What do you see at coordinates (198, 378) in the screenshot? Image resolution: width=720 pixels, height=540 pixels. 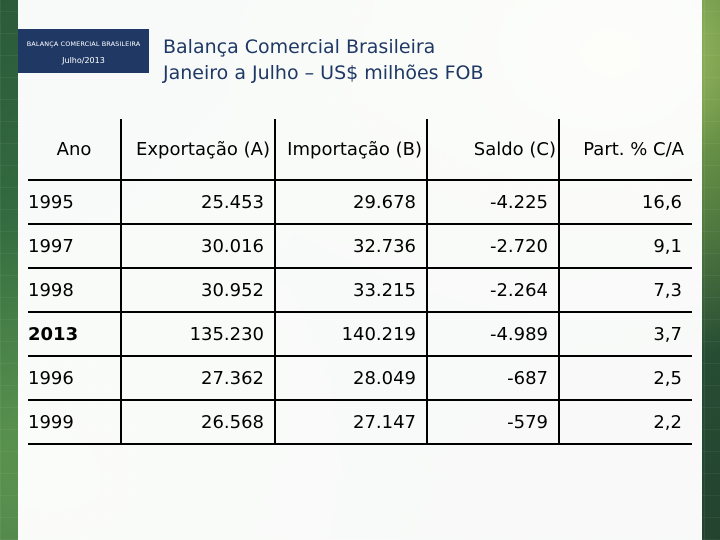 I see `cell-exportacao: 27.362` at bounding box center [198, 378].